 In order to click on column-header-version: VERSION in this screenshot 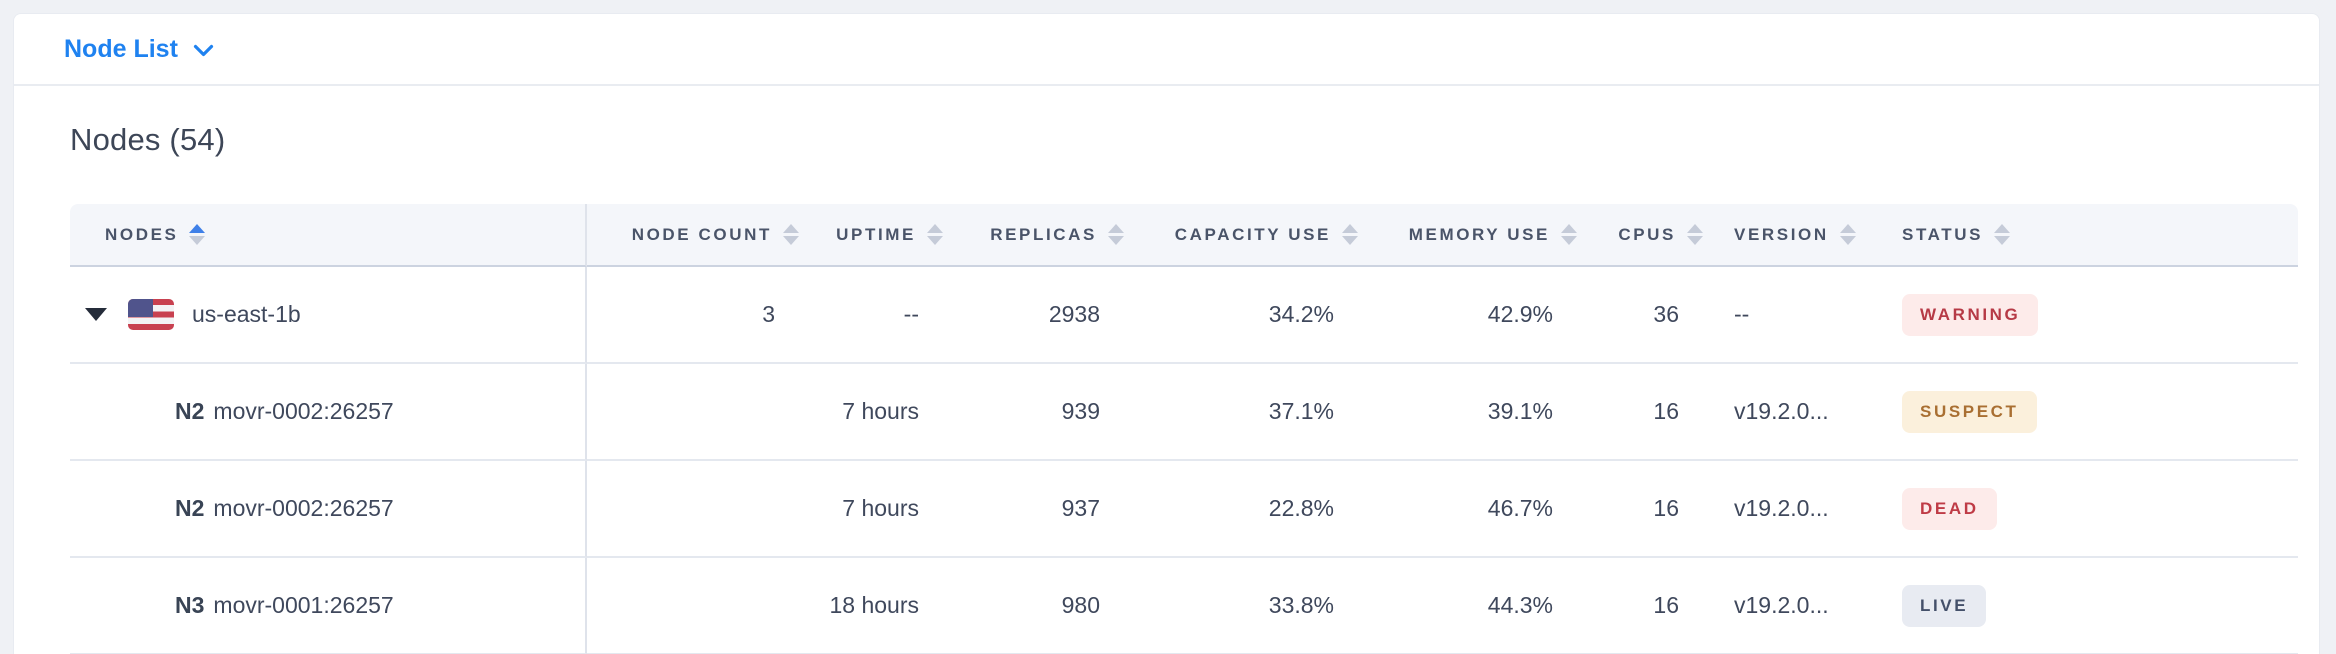, I will do `click(1791, 235)`.